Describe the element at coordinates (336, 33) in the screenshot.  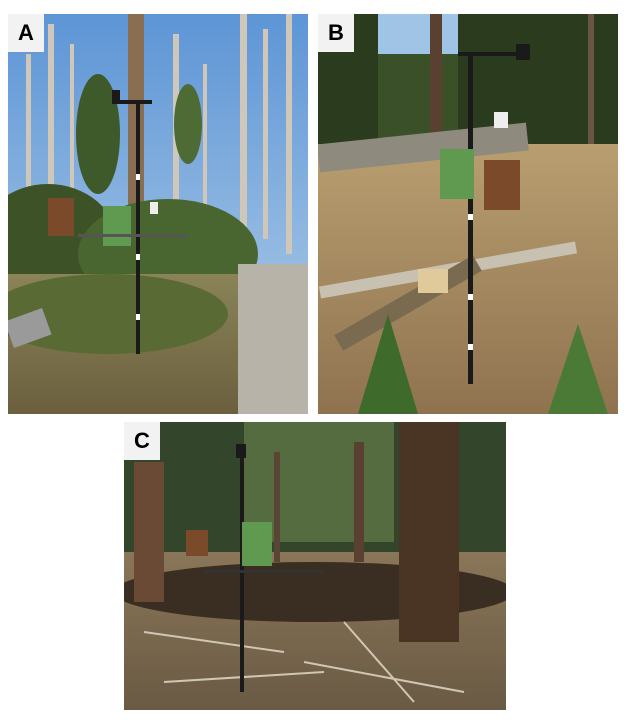
I see `panel-label-b: B` at that location.